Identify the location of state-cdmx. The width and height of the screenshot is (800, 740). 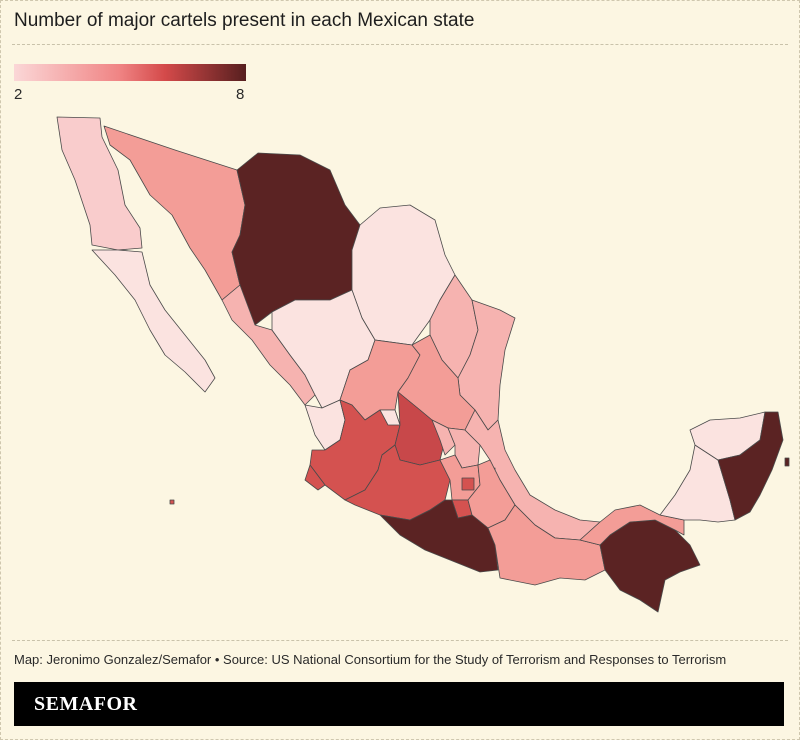
(468, 484).